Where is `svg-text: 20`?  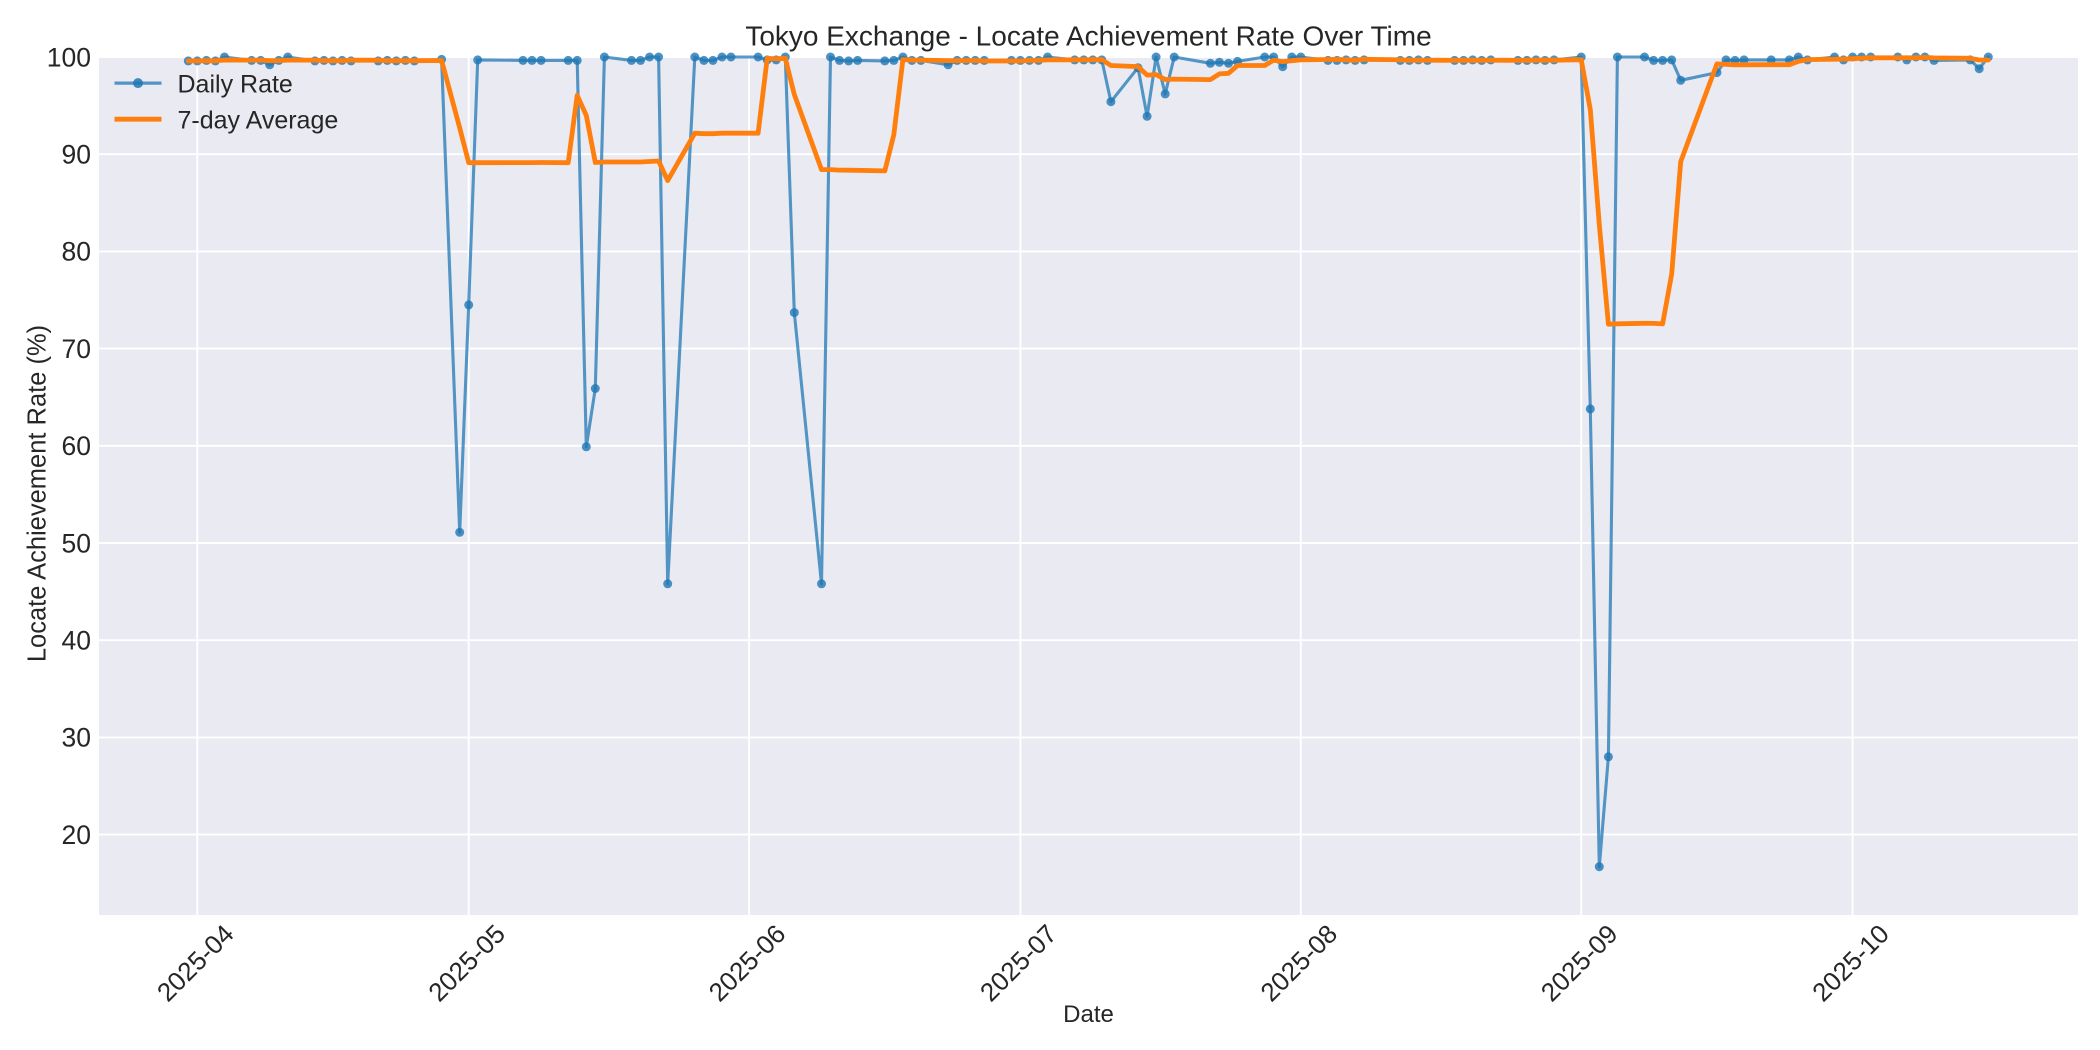 svg-text: 20 is located at coordinates (76, 835).